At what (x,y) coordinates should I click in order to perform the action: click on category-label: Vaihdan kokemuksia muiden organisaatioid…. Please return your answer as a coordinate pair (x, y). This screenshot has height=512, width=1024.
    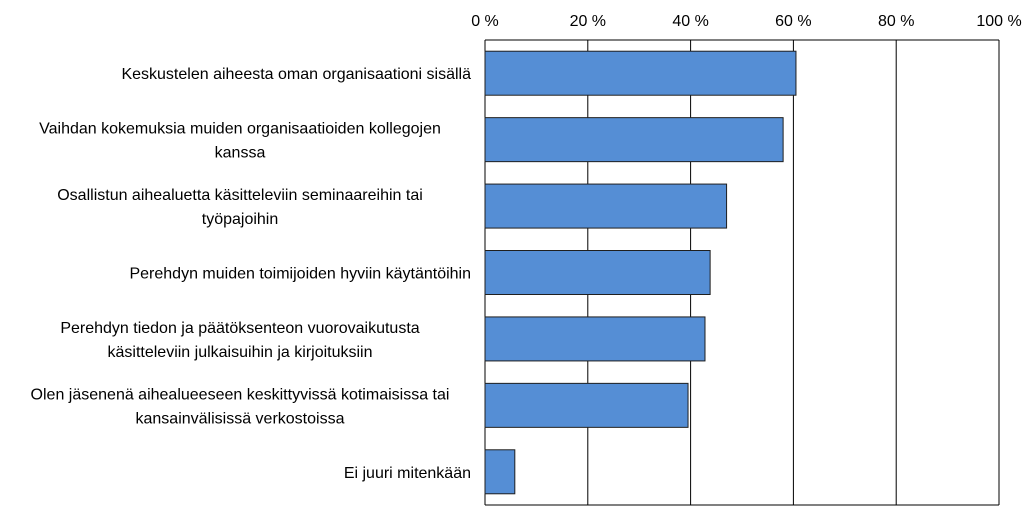
    Looking at the image, I should click on (240, 129).